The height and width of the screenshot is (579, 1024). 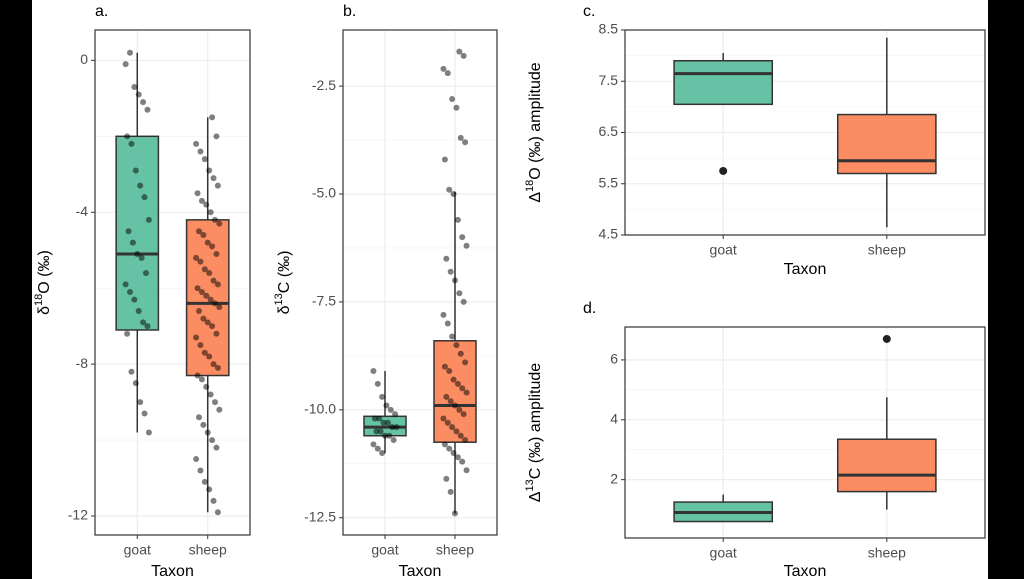 What do you see at coordinates (723, 170) in the screenshot?
I see `outlier` at bounding box center [723, 170].